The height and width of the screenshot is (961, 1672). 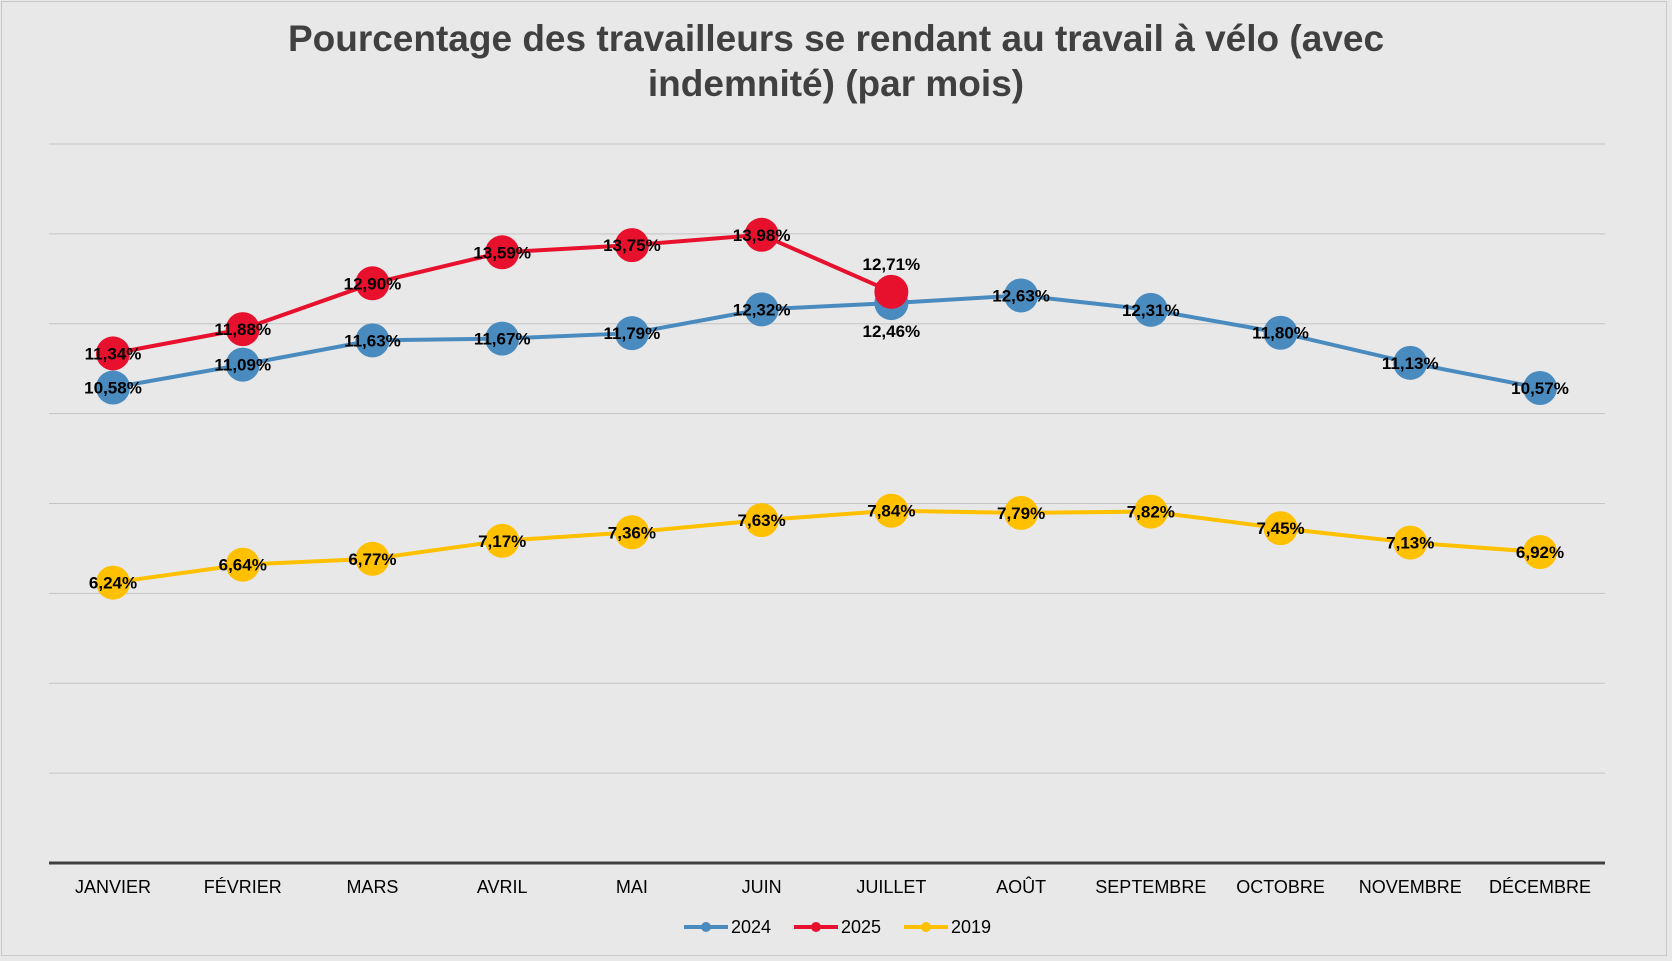 I want to click on x-tick-label: SEPTEMBRE, so click(x=1150, y=887).